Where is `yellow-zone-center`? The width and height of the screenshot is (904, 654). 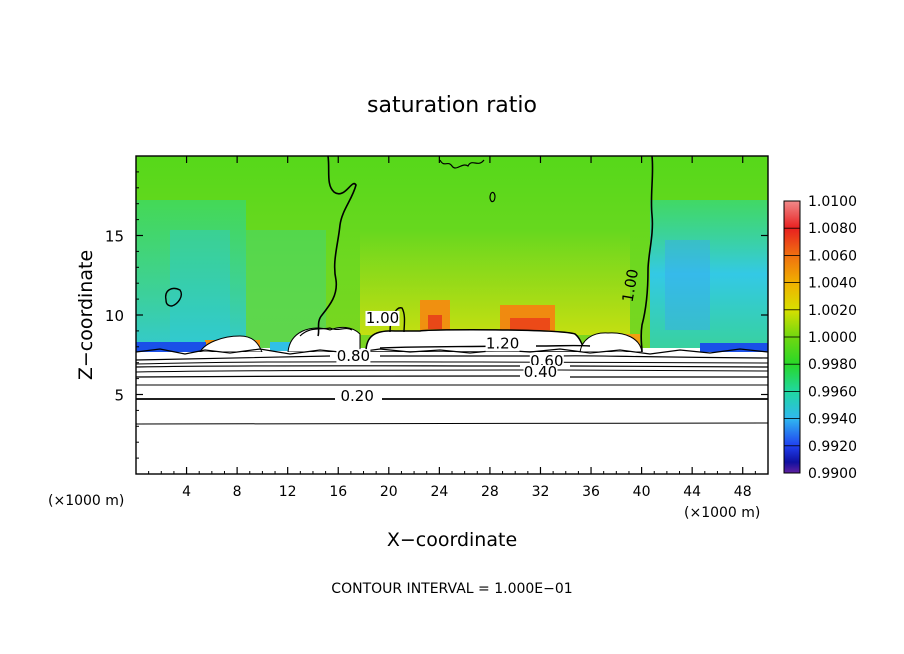
yellow-zone-center is located at coordinates (495, 282).